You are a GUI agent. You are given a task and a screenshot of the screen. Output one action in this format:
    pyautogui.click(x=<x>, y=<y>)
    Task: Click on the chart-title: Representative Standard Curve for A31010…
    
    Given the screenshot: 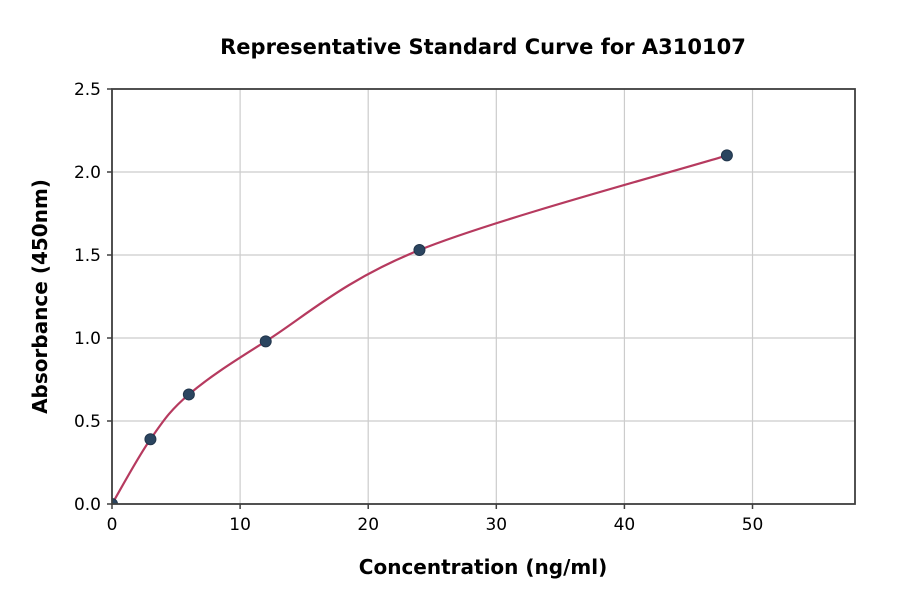 What is the action you would take?
    pyautogui.click(x=483, y=47)
    